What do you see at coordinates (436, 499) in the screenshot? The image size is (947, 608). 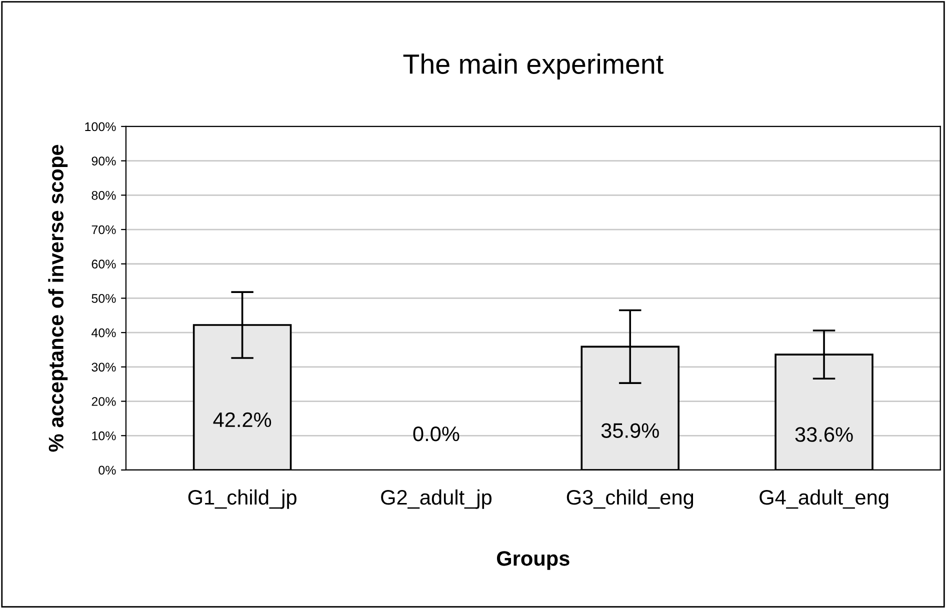 I see `x-tick-label: G2_adult_jp` at bounding box center [436, 499].